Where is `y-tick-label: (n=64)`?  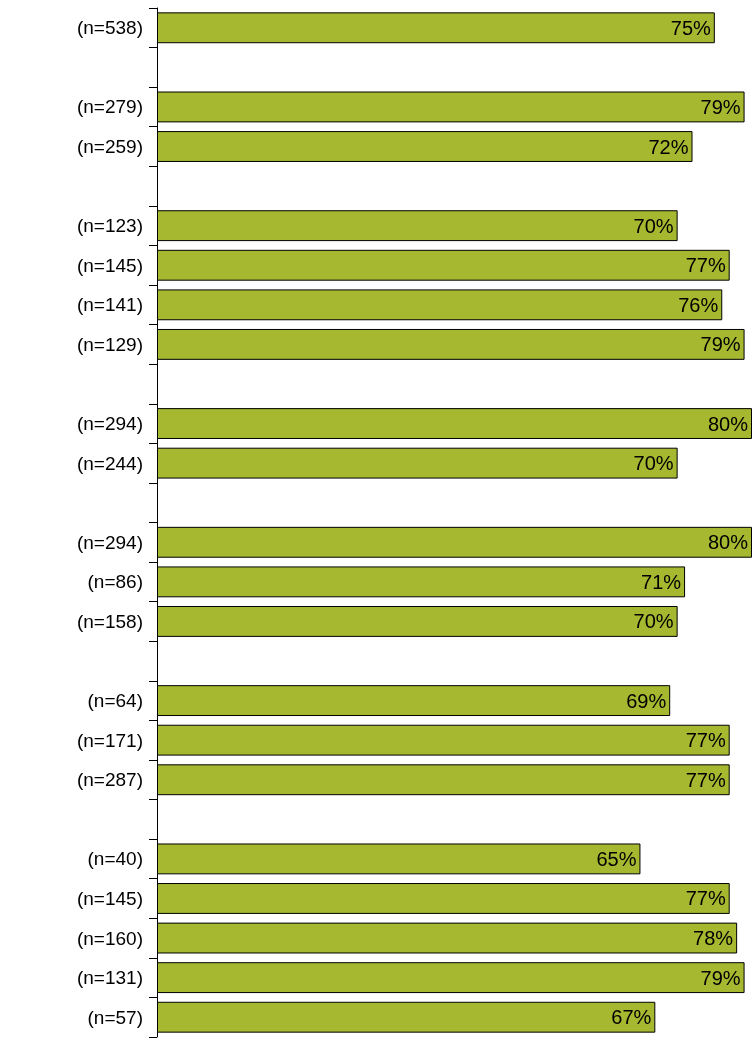 y-tick-label: (n=64) is located at coordinates (115, 701).